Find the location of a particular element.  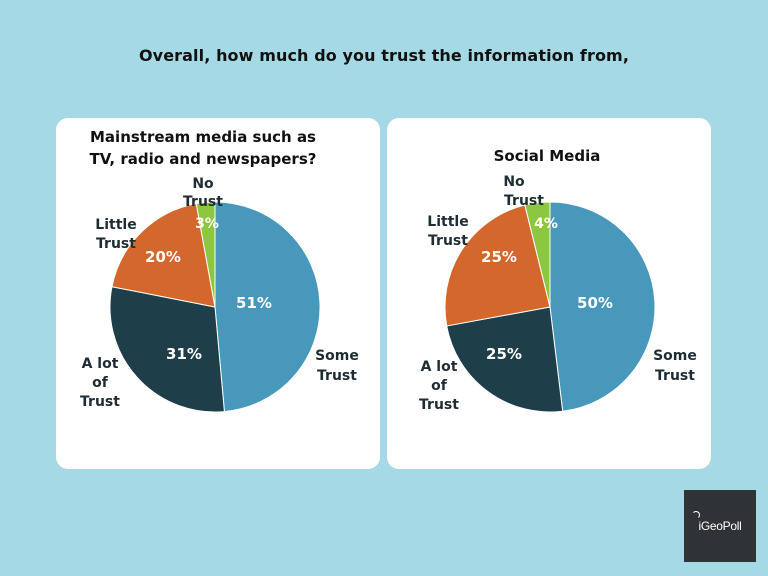

chart-title-line: Social Media is located at coordinates (547, 156).